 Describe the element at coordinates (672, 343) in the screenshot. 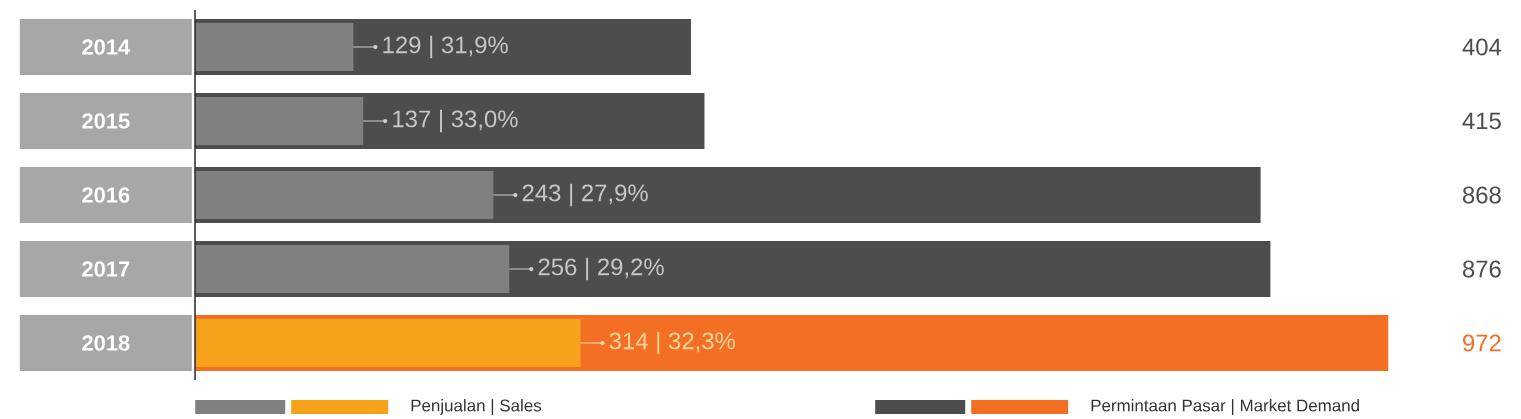

I see `data-label: 314 | 32,3%` at that location.